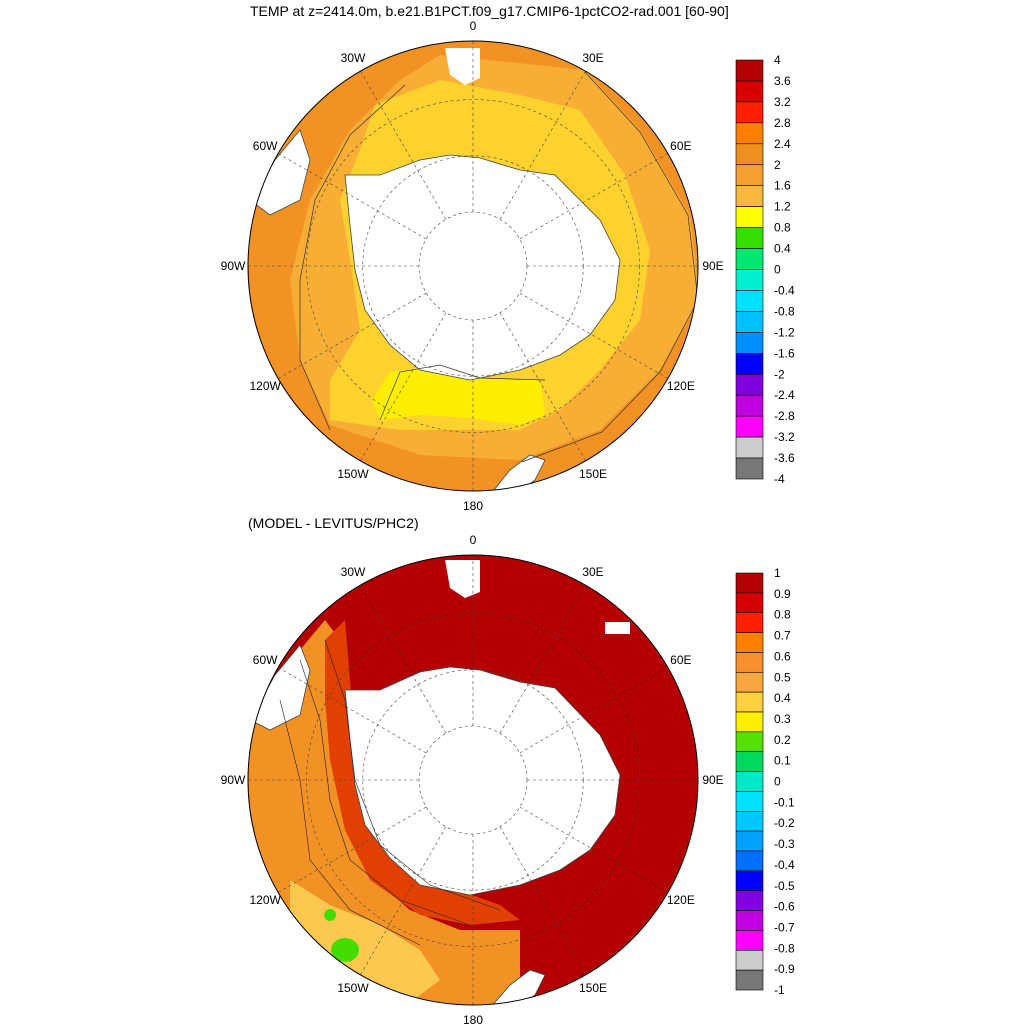 This screenshot has height=1024, width=1024. I want to click on colorbar-label: 2.8, so click(782, 123).